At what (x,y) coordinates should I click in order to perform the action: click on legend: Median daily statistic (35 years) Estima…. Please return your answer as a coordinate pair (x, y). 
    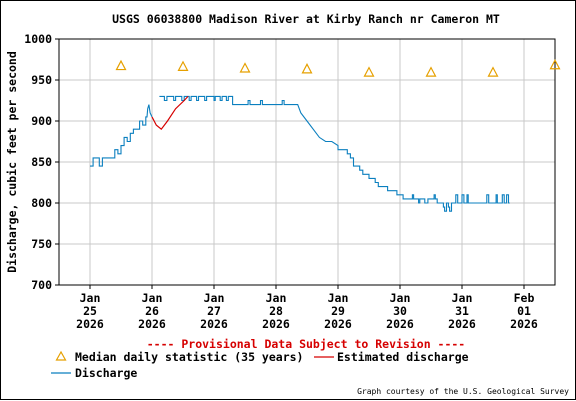
    Looking at the image, I should click on (260, 365).